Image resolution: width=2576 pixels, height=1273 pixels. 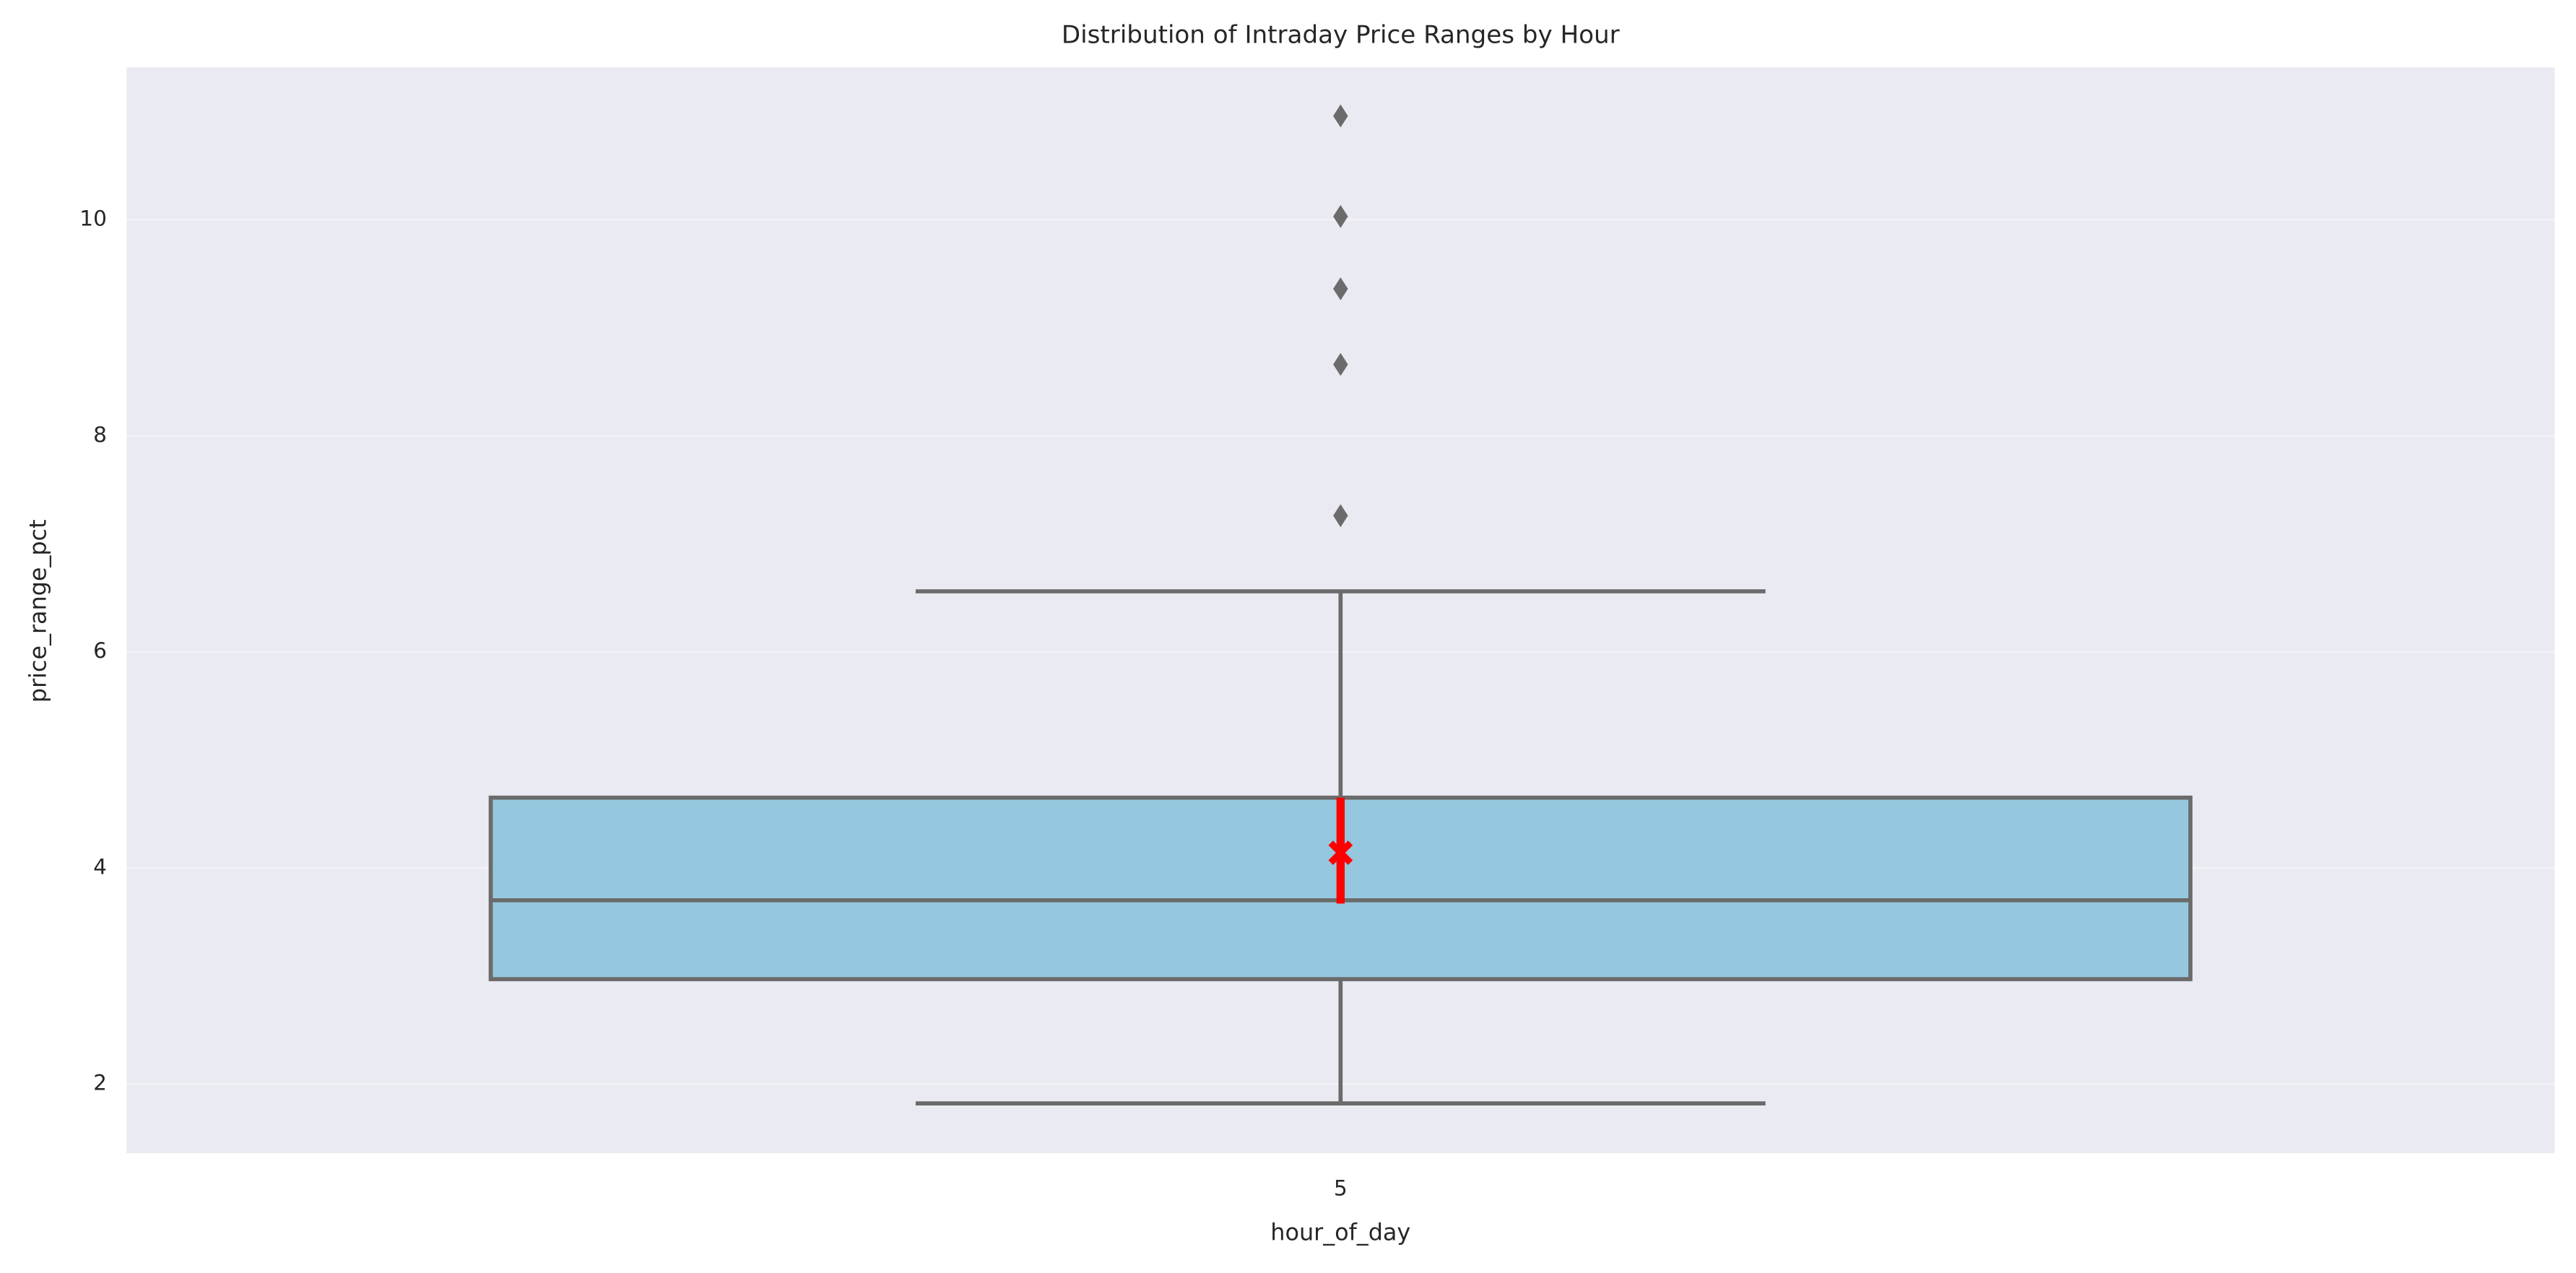 What do you see at coordinates (1340, 852) in the screenshot?
I see `mean-marker` at bounding box center [1340, 852].